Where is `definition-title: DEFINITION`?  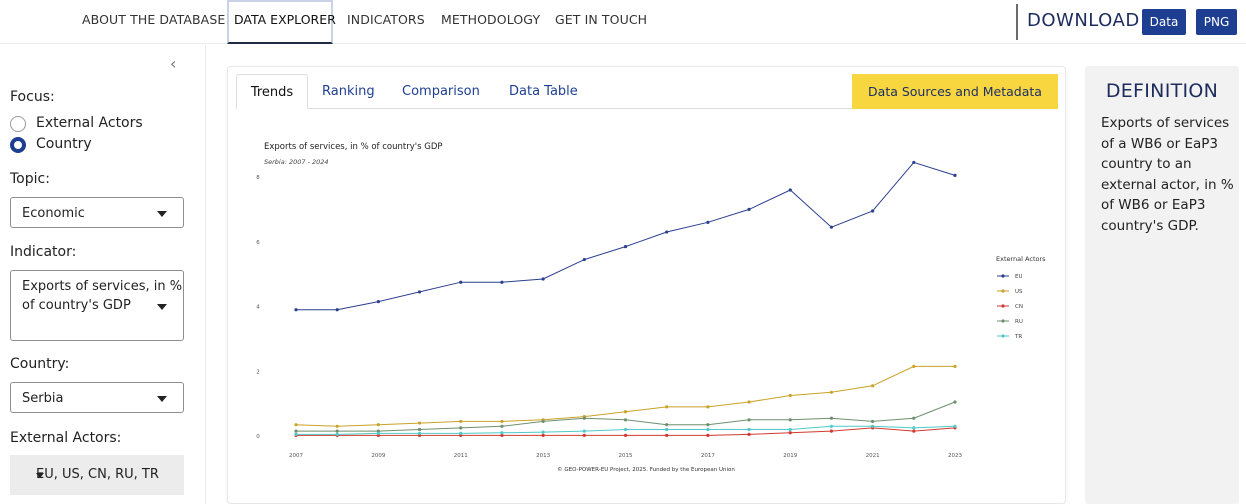 definition-title: DEFINITION is located at coordinates (1162, 91).